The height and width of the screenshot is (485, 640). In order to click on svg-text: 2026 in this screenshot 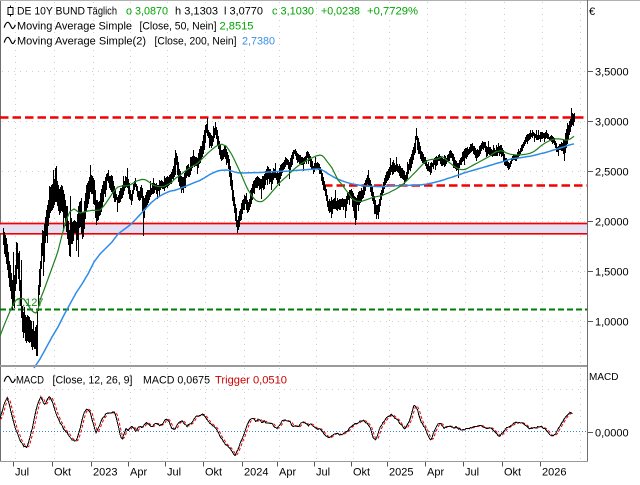, I will do `click(554, 473)`.